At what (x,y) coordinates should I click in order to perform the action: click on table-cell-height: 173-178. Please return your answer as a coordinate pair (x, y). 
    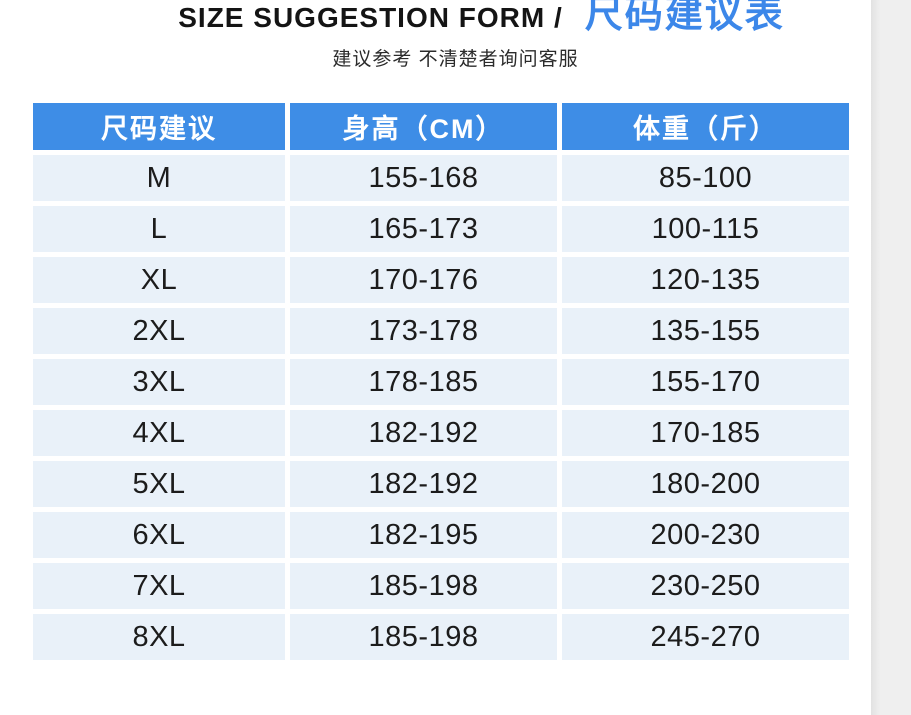
    Looking at the image, I should click on (423, 331).